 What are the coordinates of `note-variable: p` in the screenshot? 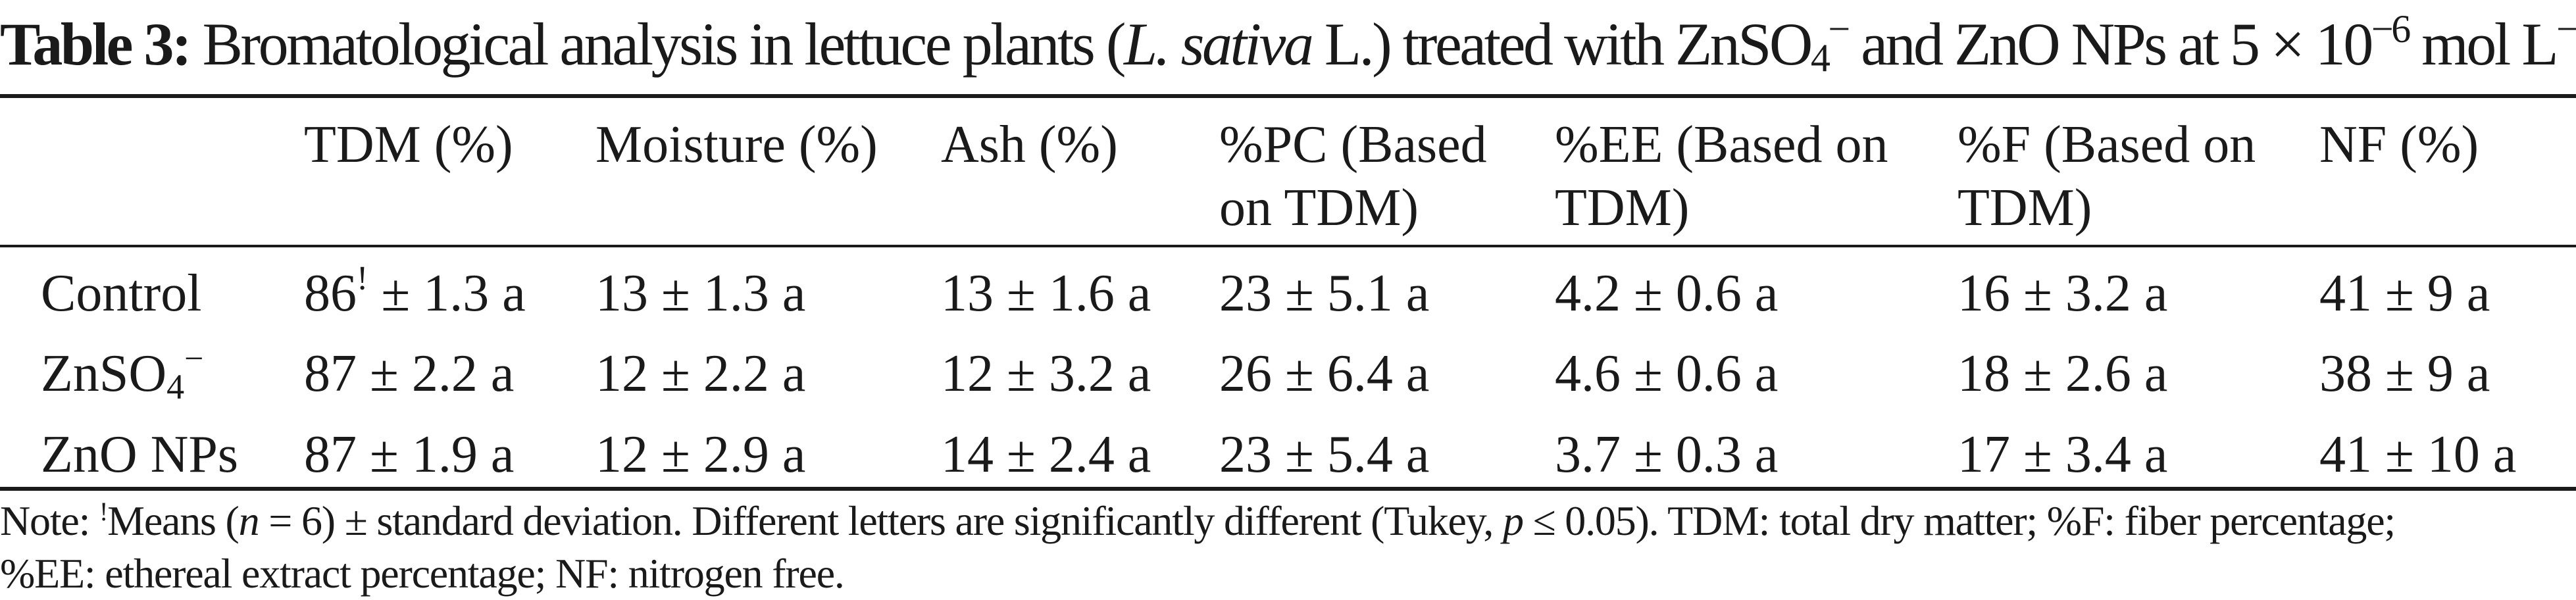 It's located at (1513, 520).